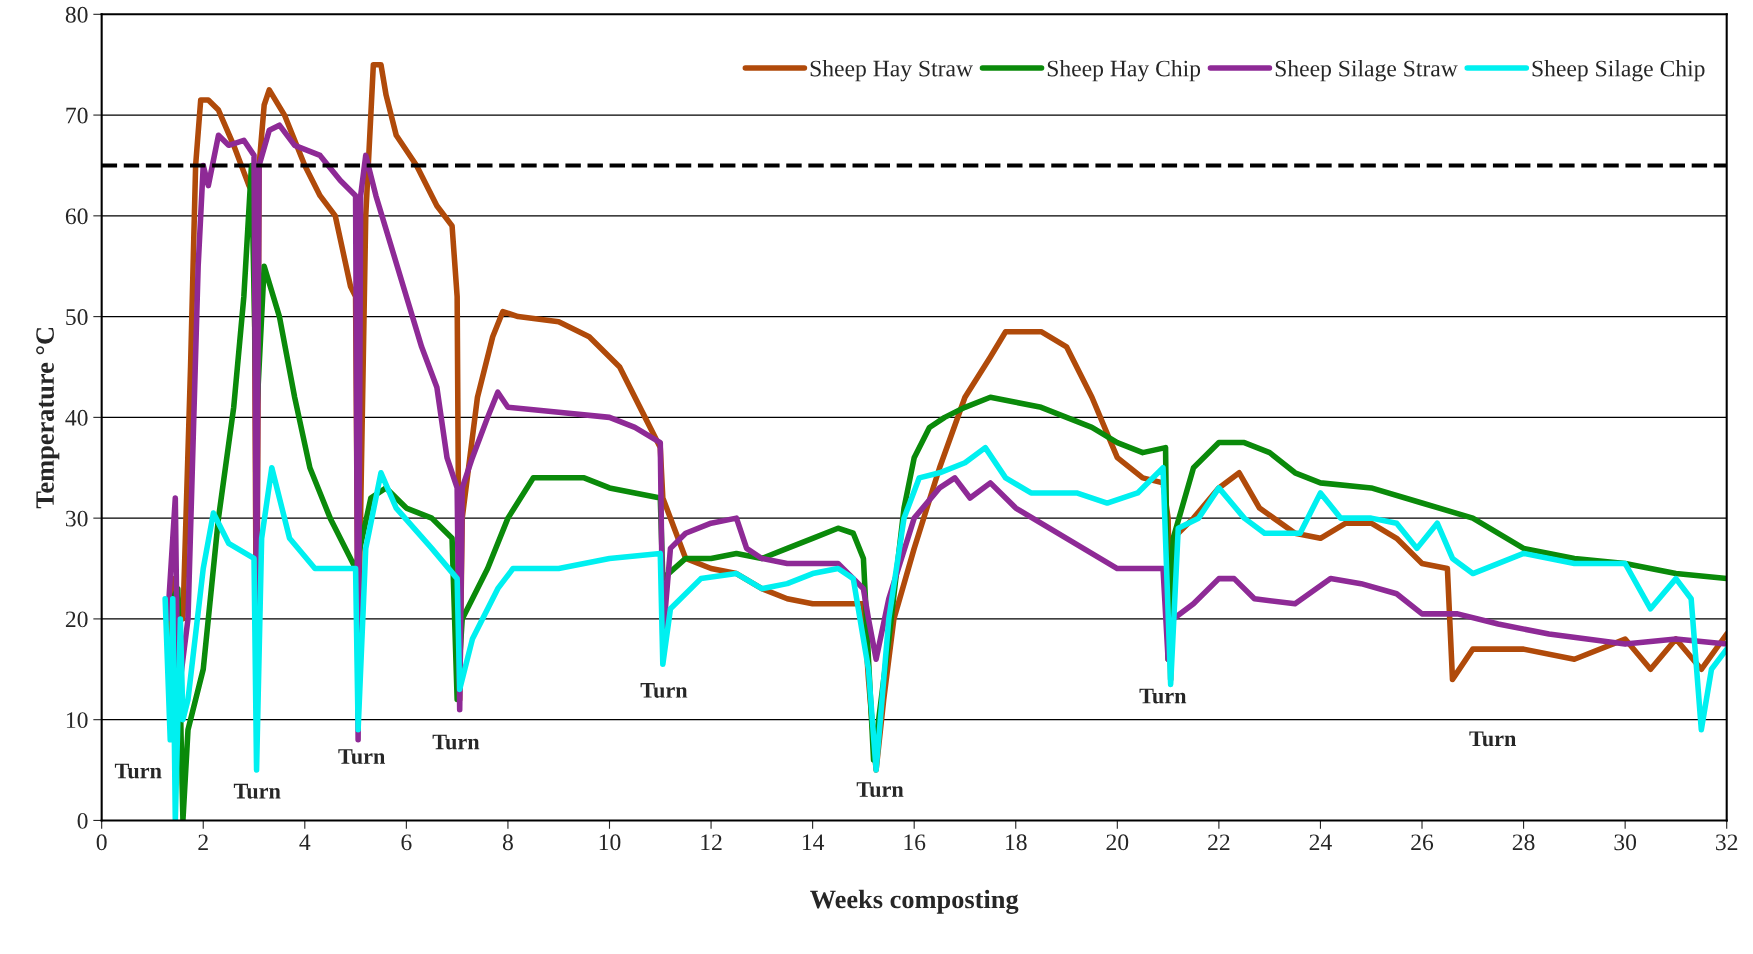 Image resolution: width=1753 pixels, height=954 pixels. What do you see at coordinates (76, 14) in the screenshot?
I see `y-tick-label: 80` at bounding box center [76, 14].